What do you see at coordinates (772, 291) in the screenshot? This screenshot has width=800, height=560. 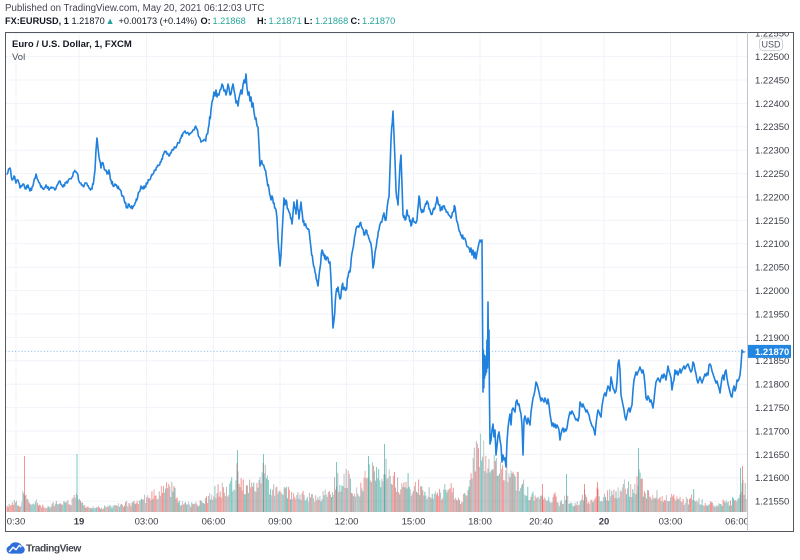 I see `svg-text: 1.22000` at bounding box center [772, 291].